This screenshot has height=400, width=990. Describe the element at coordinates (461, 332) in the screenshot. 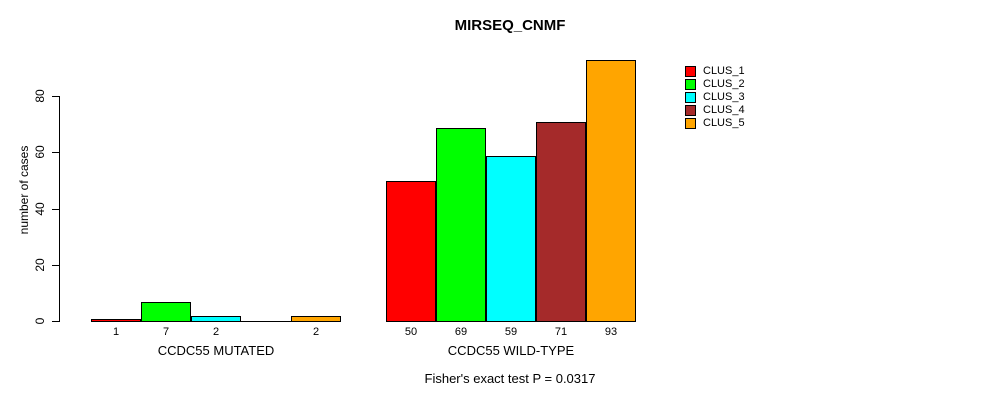

I see `bar-value-label: 69` at that location.